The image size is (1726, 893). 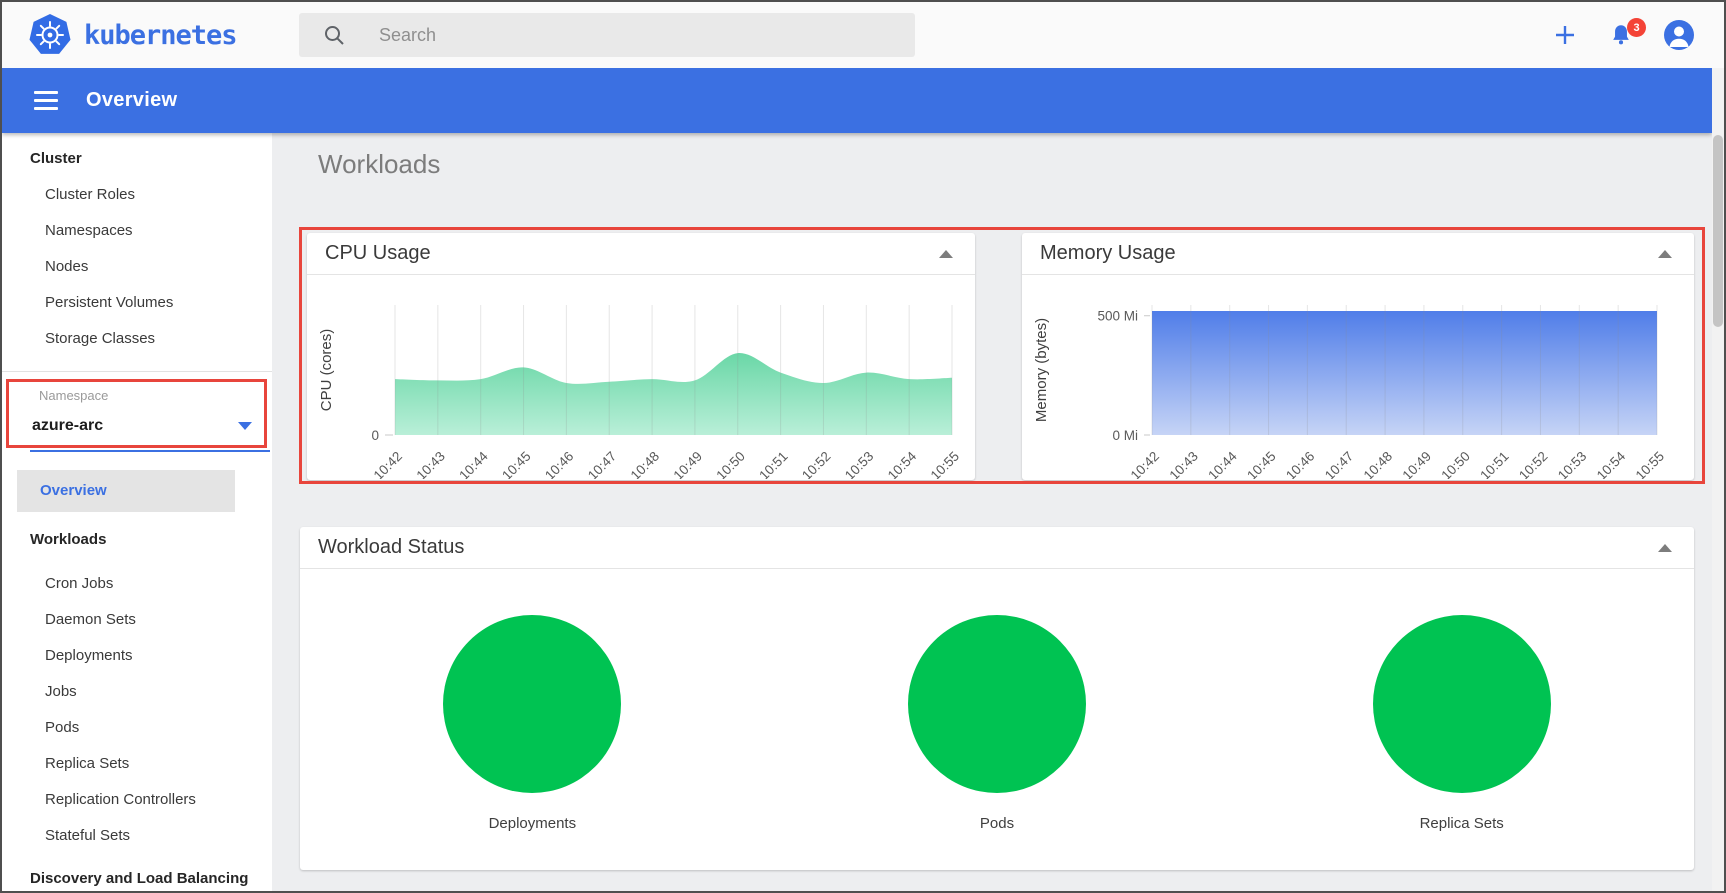 What do you see at coordinates (1358, 254) in the screenshot?
I see `memory-usage-card-header: Memory Usage` at bounding box center [1358, 254].